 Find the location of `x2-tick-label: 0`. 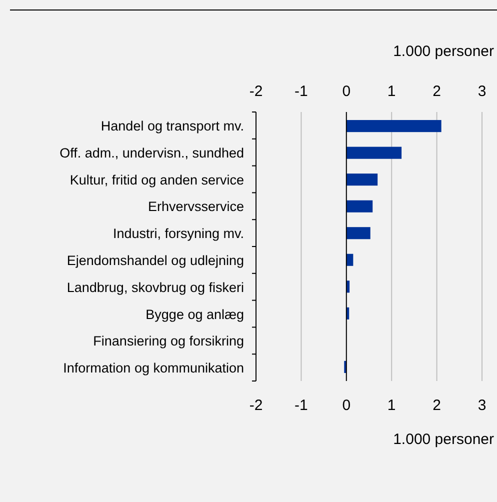

x2-tick-label: 0 is located at coordinates (346, 405).